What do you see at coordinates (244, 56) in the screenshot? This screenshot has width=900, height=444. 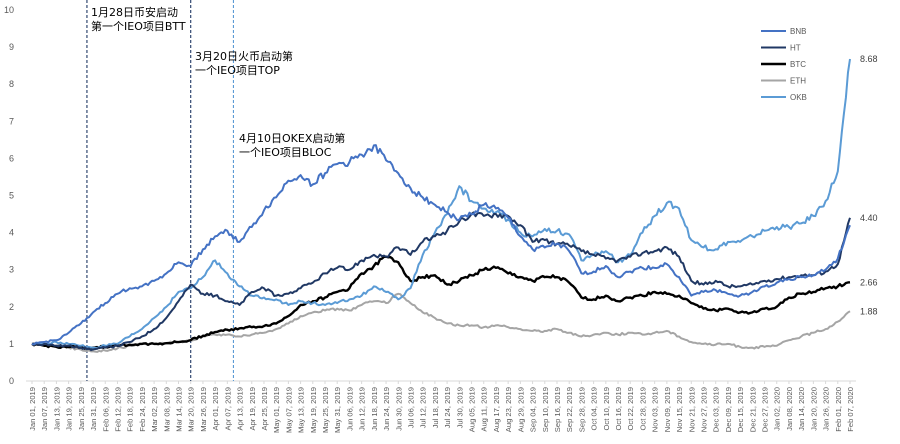 I see `annotation-2-line1: 3月20日火币启动第` at bounding box center [244, 56].